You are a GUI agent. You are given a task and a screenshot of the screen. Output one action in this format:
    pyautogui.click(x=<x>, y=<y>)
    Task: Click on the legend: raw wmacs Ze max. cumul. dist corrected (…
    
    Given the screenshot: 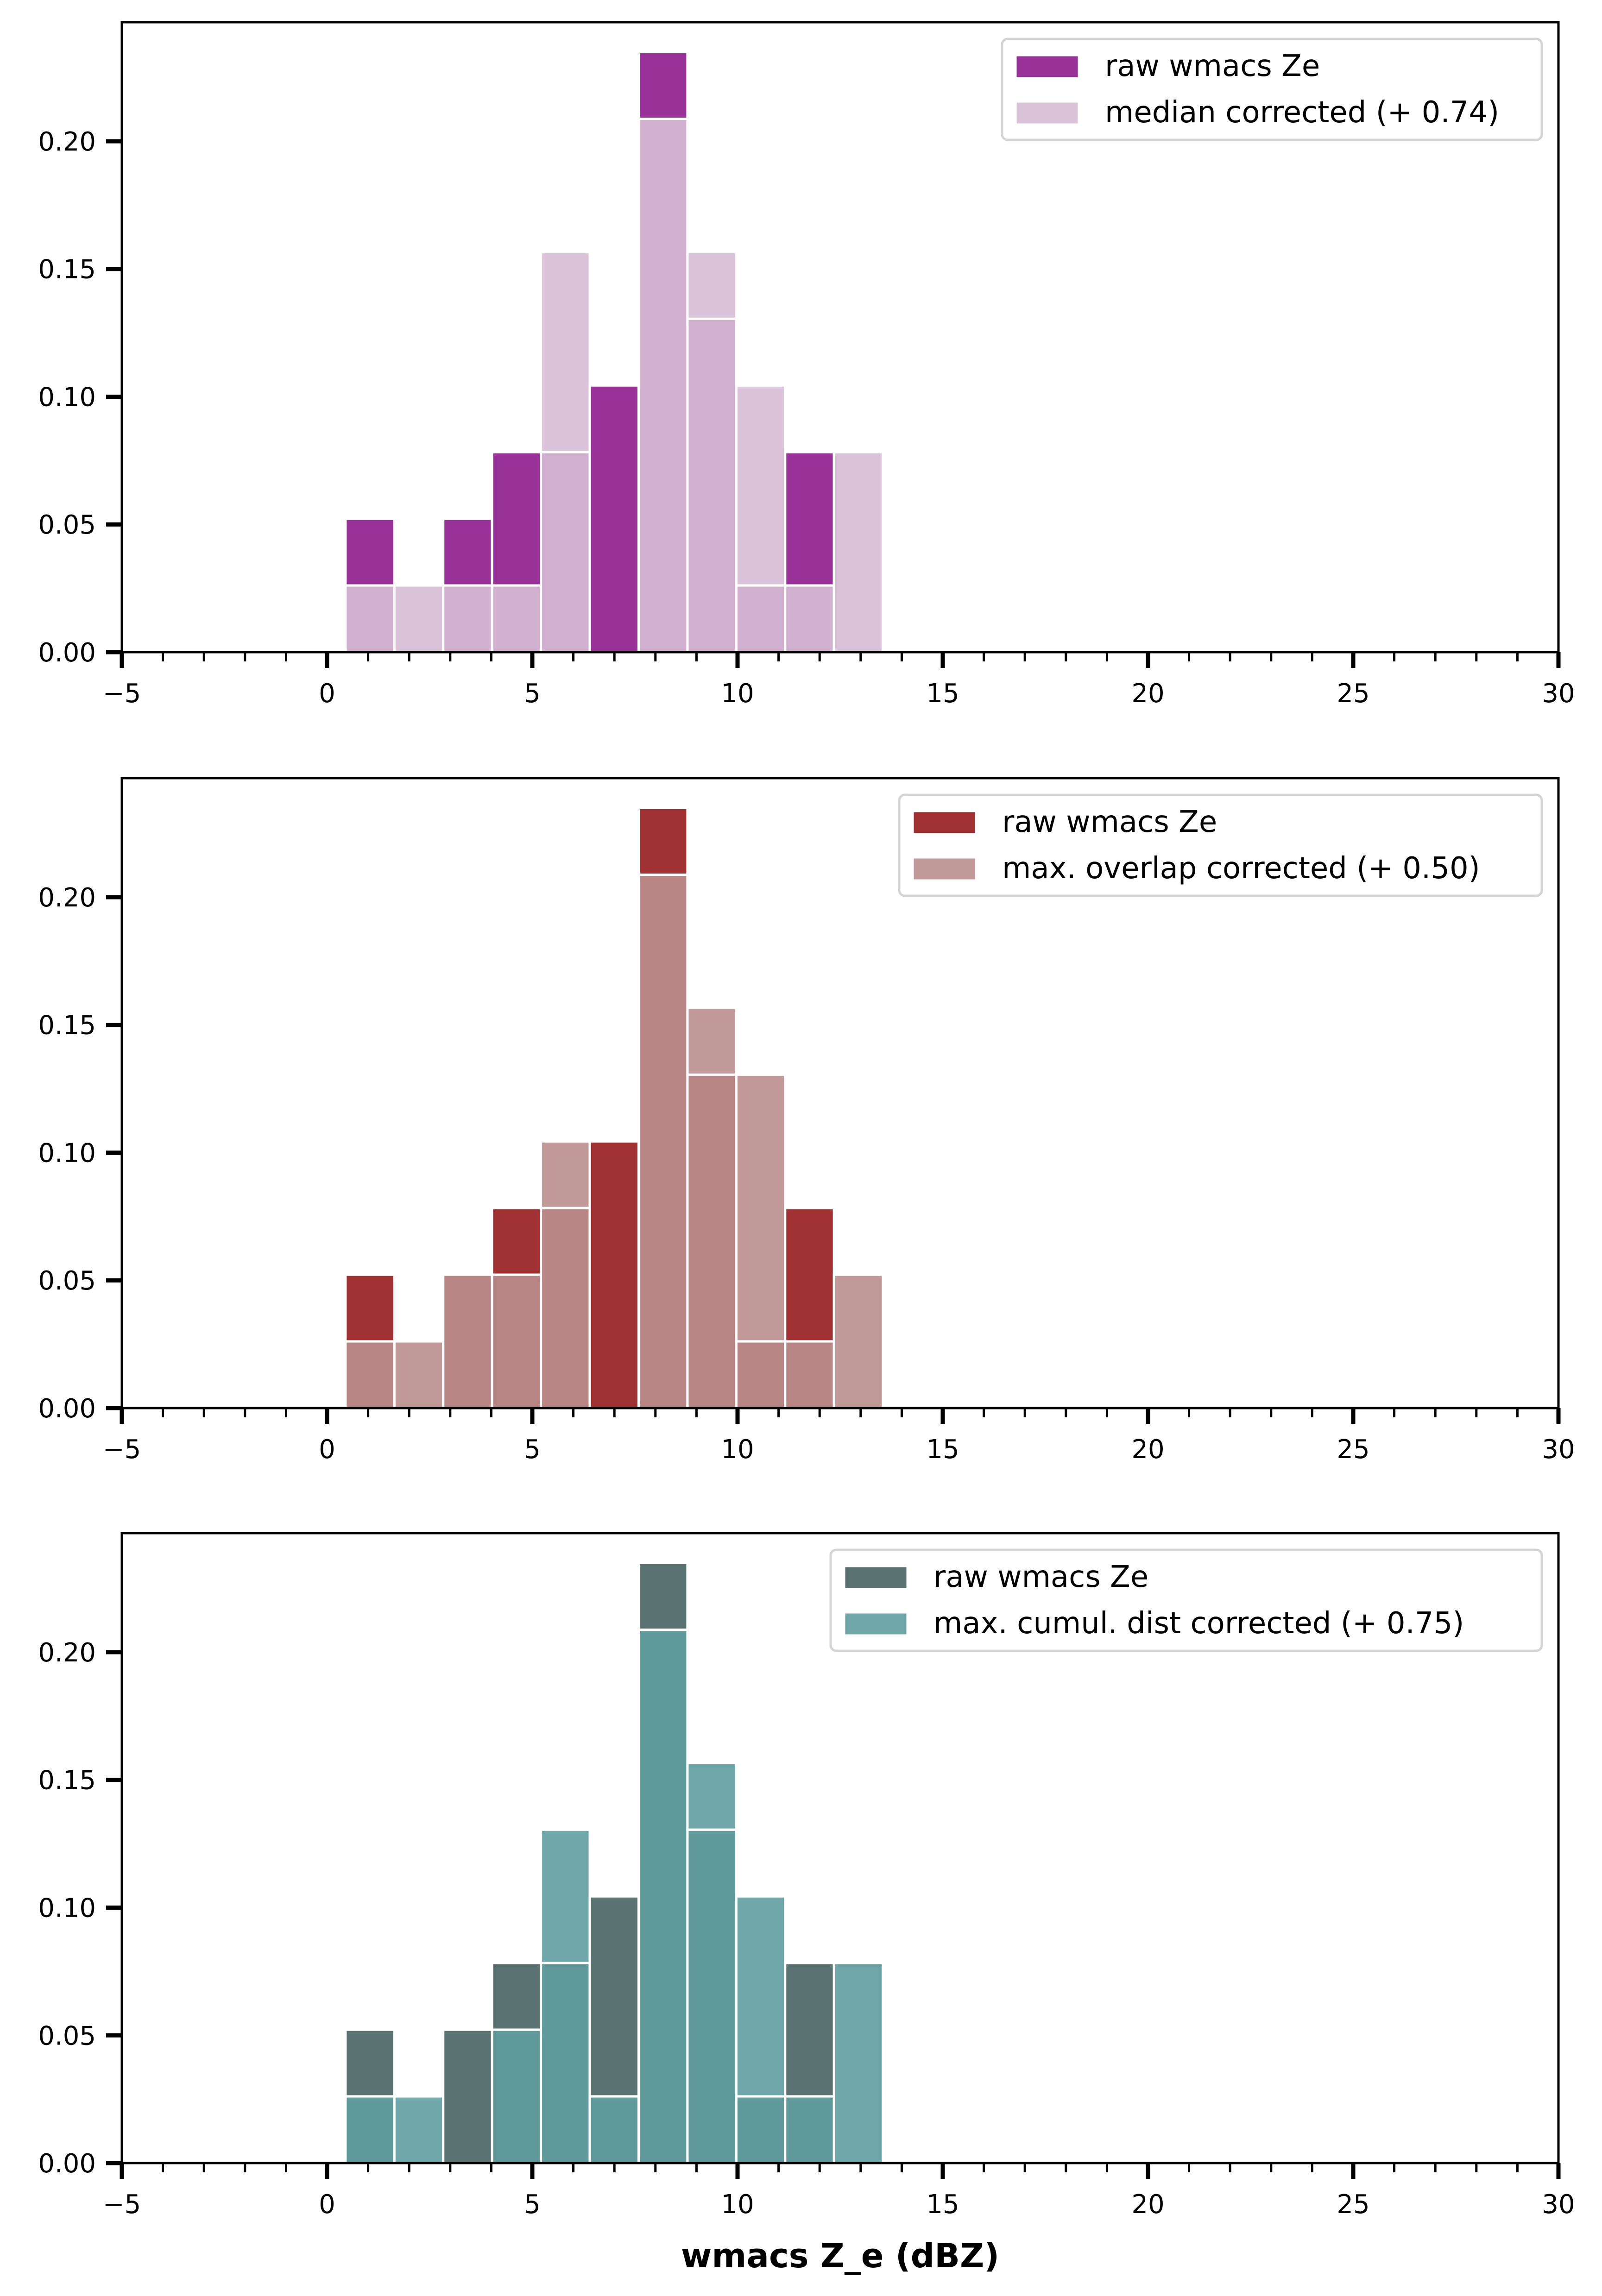 What is the action you would take?
    pyautogui.click(x=1186, y=1600)
    